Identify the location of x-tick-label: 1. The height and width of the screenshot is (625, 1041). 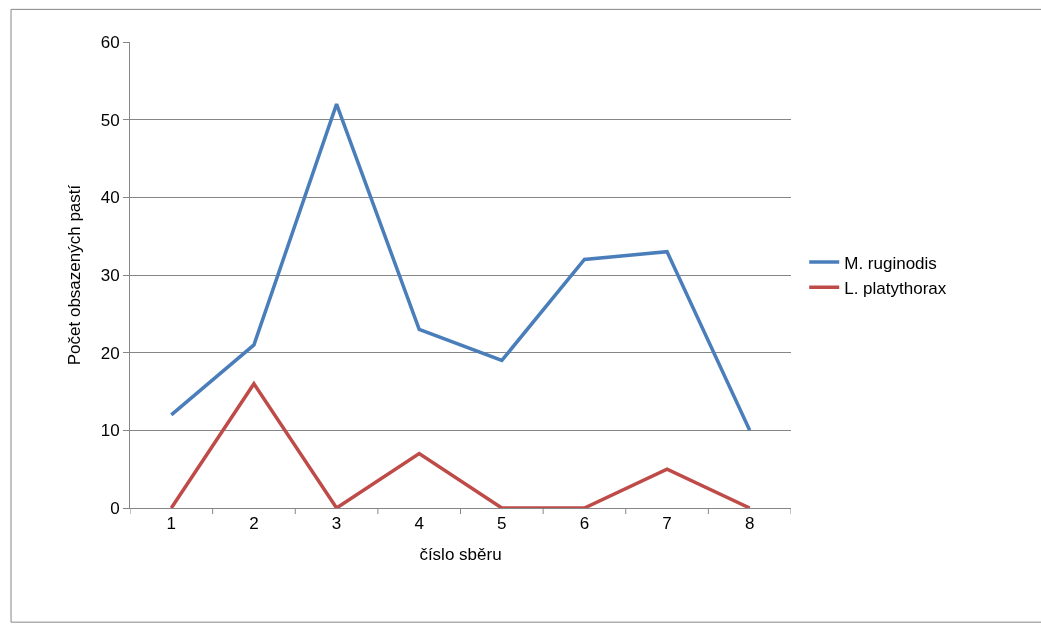
(171, 524).